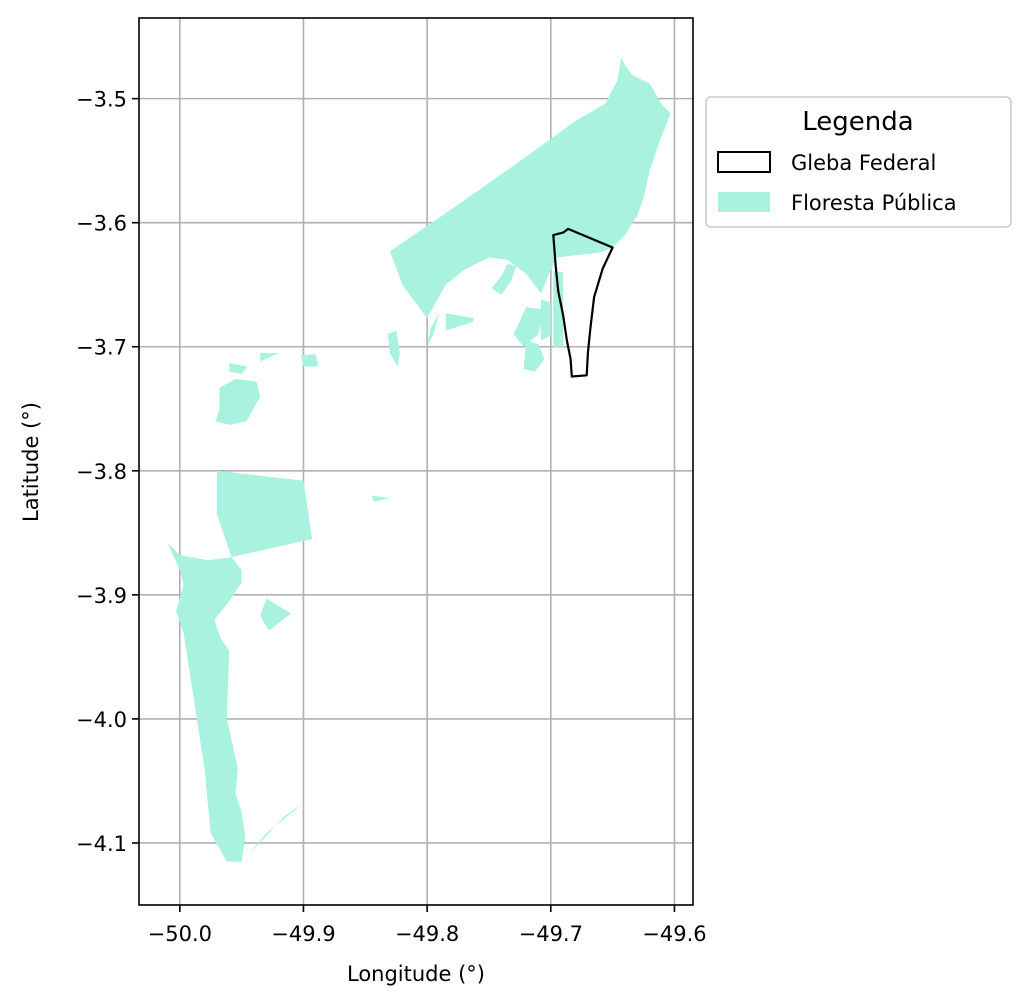  What do you see at coordinates (303, 934) in the screenshot?
I see `x-tick-label: −49.9` at bounding box center [303, 934].